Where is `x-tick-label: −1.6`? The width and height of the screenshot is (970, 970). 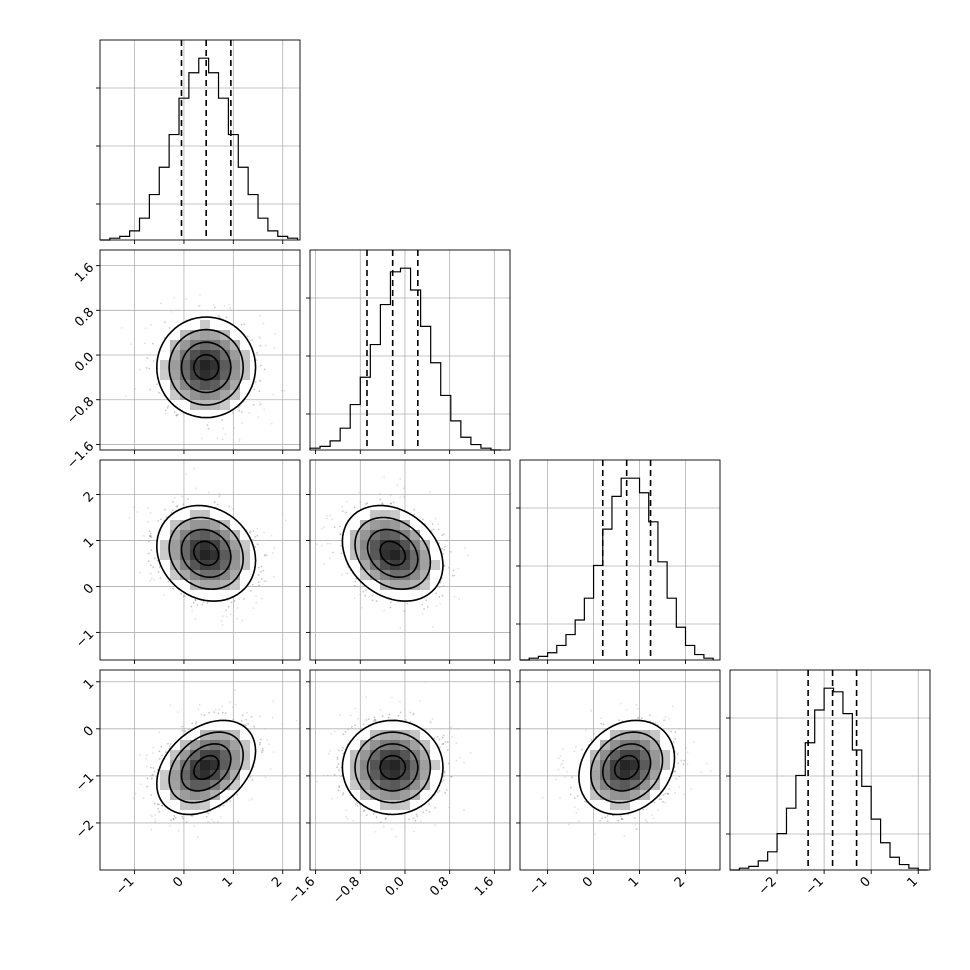 x-tick-label: −1.6 is located at coordinates (301, 890).